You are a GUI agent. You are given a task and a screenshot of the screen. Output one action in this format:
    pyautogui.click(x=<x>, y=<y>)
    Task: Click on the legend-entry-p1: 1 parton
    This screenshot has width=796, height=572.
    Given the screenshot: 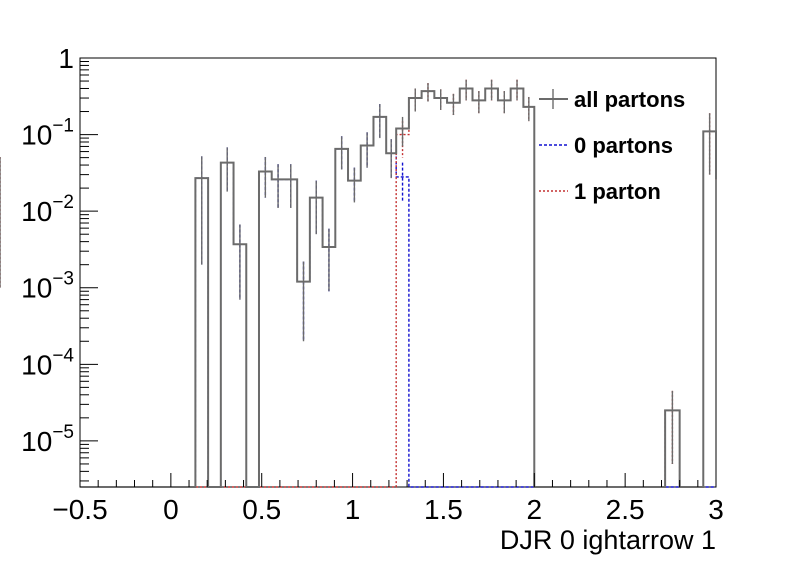 What is the action you would take?
    pyautogui.click(x=600, y=191)
    